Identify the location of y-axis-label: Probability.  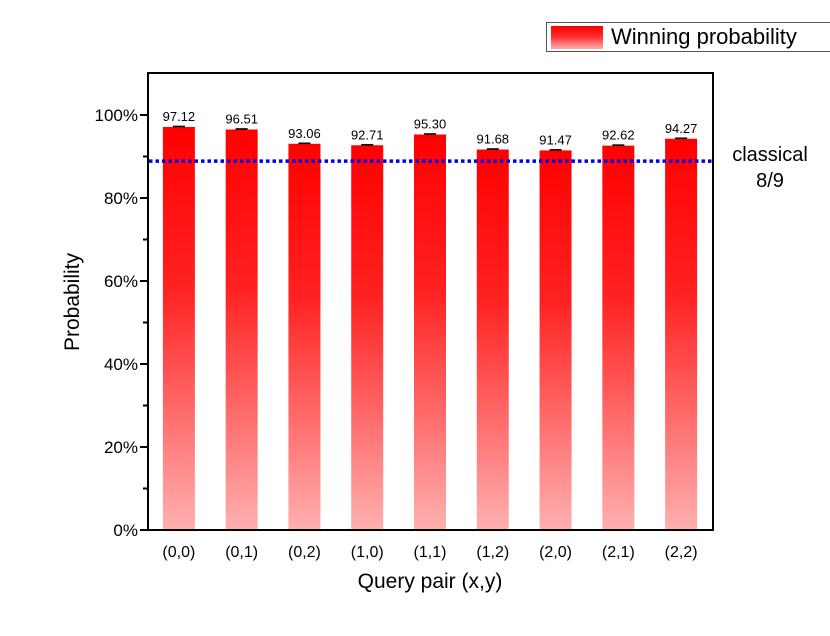
(72, 302).